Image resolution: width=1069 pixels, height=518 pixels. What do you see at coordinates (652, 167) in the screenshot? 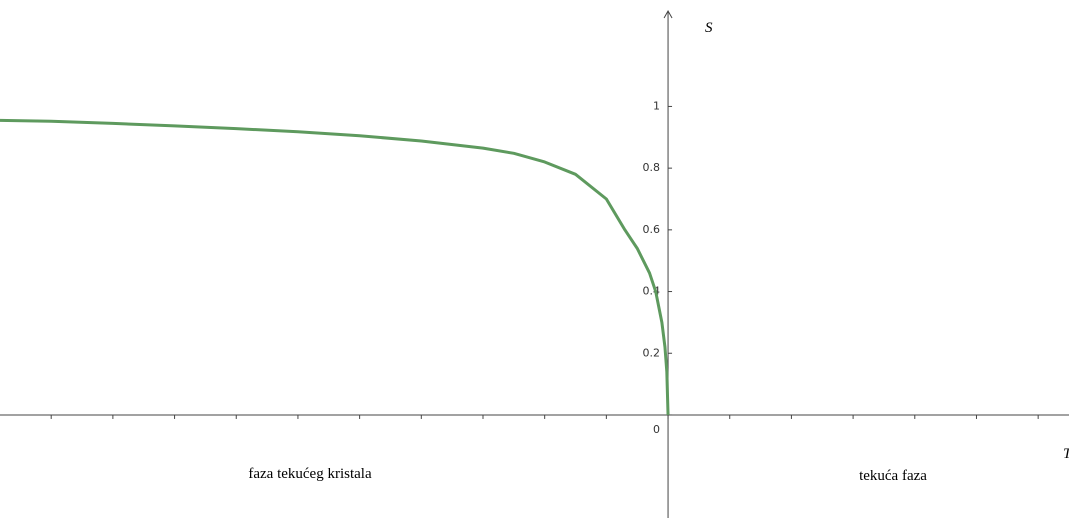
I see `y-tick-label: 0.8` at bounding box center [652, 167].